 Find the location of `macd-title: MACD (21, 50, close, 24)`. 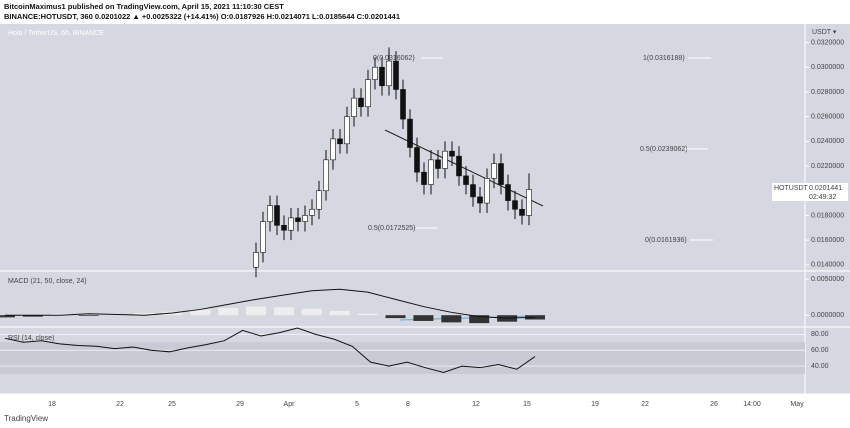

macd-title: MACD (21, 50, close, 24) is located at coordinates (47, 281).